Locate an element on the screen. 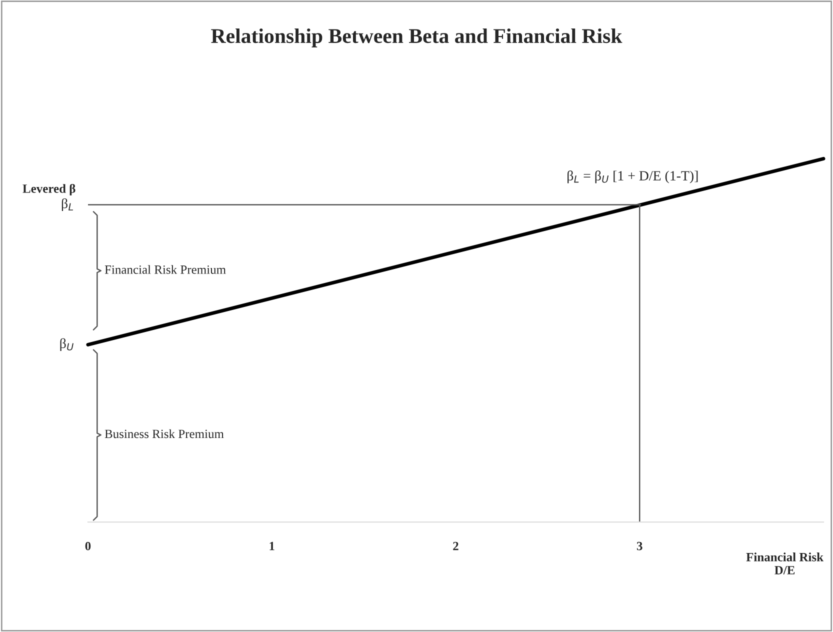 This screenshot has width=833, height=632. annotation: β$_{L}$ = β$_{U}$ [1 + D/E (1-T)] is located at coordinates (633, 177).